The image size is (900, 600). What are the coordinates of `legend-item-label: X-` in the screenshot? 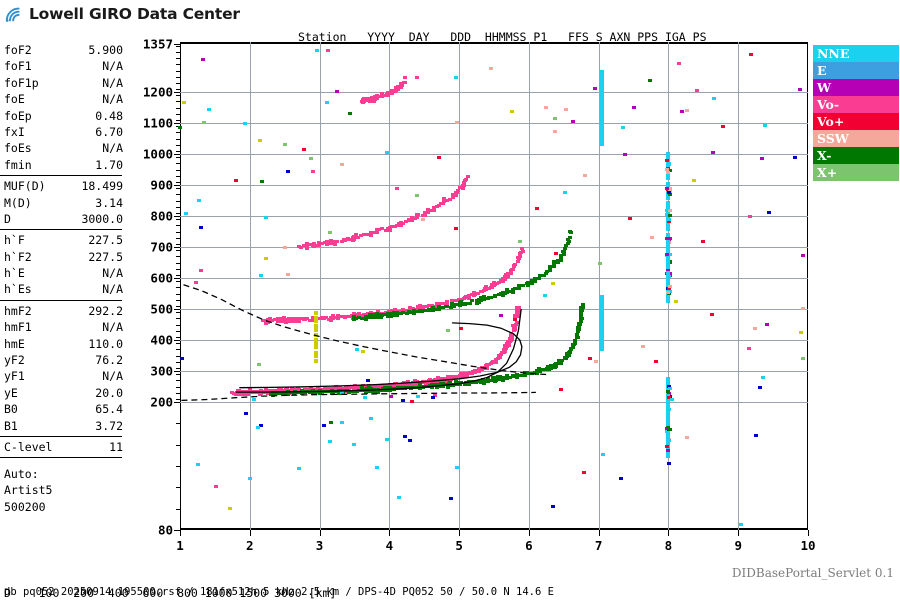 It's located at (824, 155).